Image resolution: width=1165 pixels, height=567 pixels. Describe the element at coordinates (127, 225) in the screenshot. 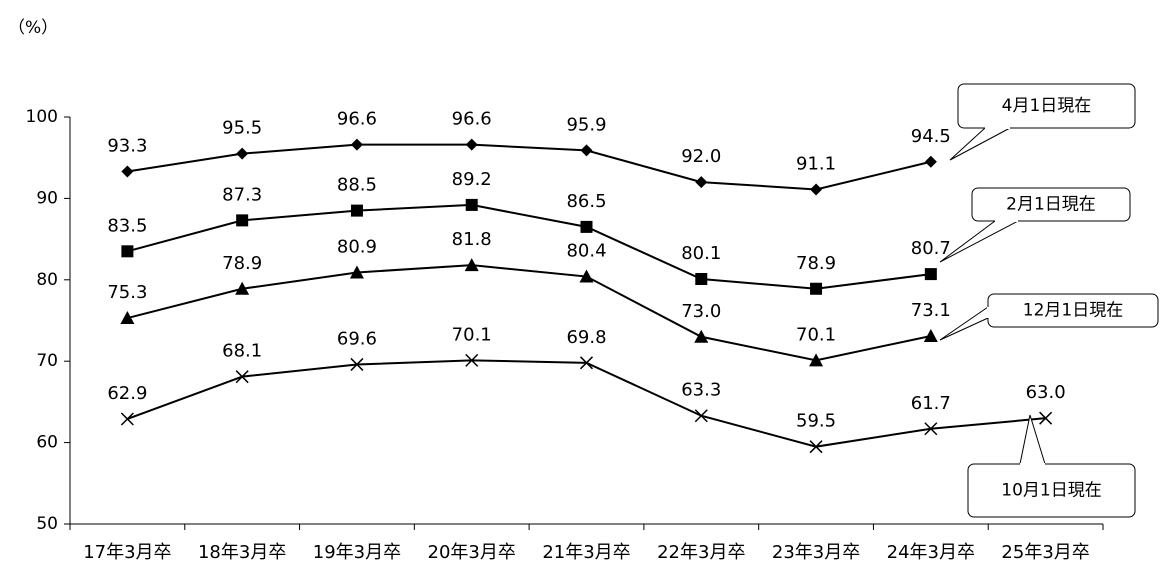

I see `data-label: 83.5` at that location.